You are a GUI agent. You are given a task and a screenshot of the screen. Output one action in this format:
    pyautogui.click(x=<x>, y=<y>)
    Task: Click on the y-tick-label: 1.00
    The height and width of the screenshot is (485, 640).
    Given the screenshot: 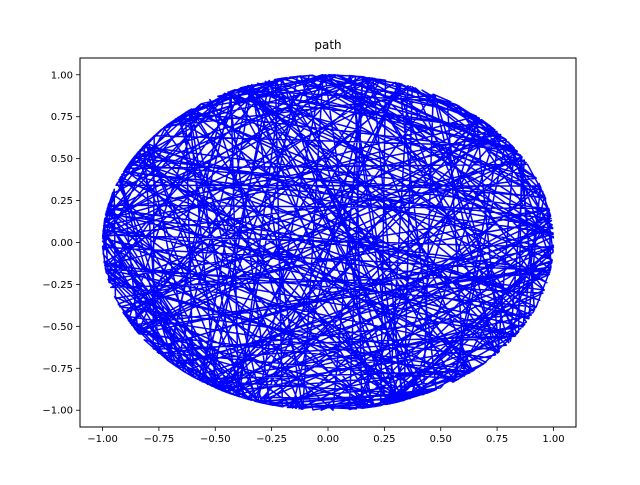 What is the action you would take?
    pyautogui.click(x=62, y=75)
    